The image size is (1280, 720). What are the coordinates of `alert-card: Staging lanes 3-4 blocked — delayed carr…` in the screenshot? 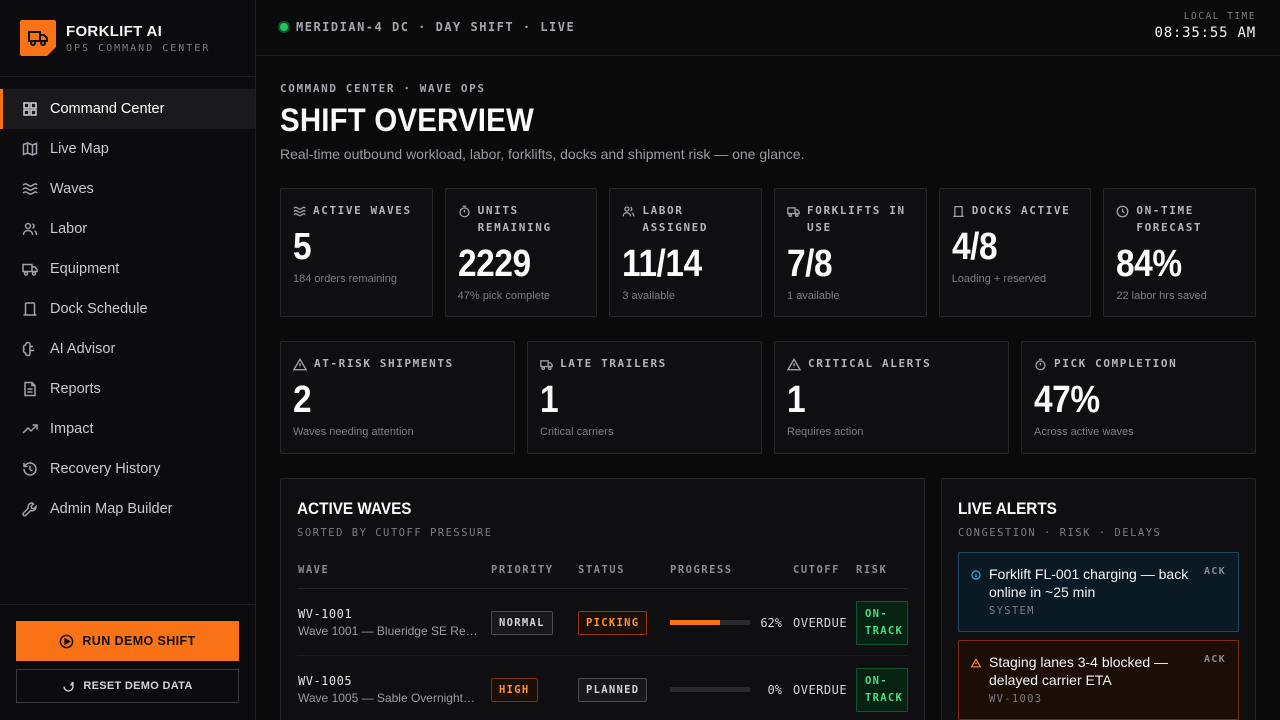 It's located at (1098, 680).